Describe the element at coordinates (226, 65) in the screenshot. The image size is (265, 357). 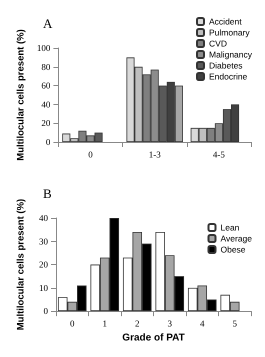
I see `legend-label: Diabetes` at that location.